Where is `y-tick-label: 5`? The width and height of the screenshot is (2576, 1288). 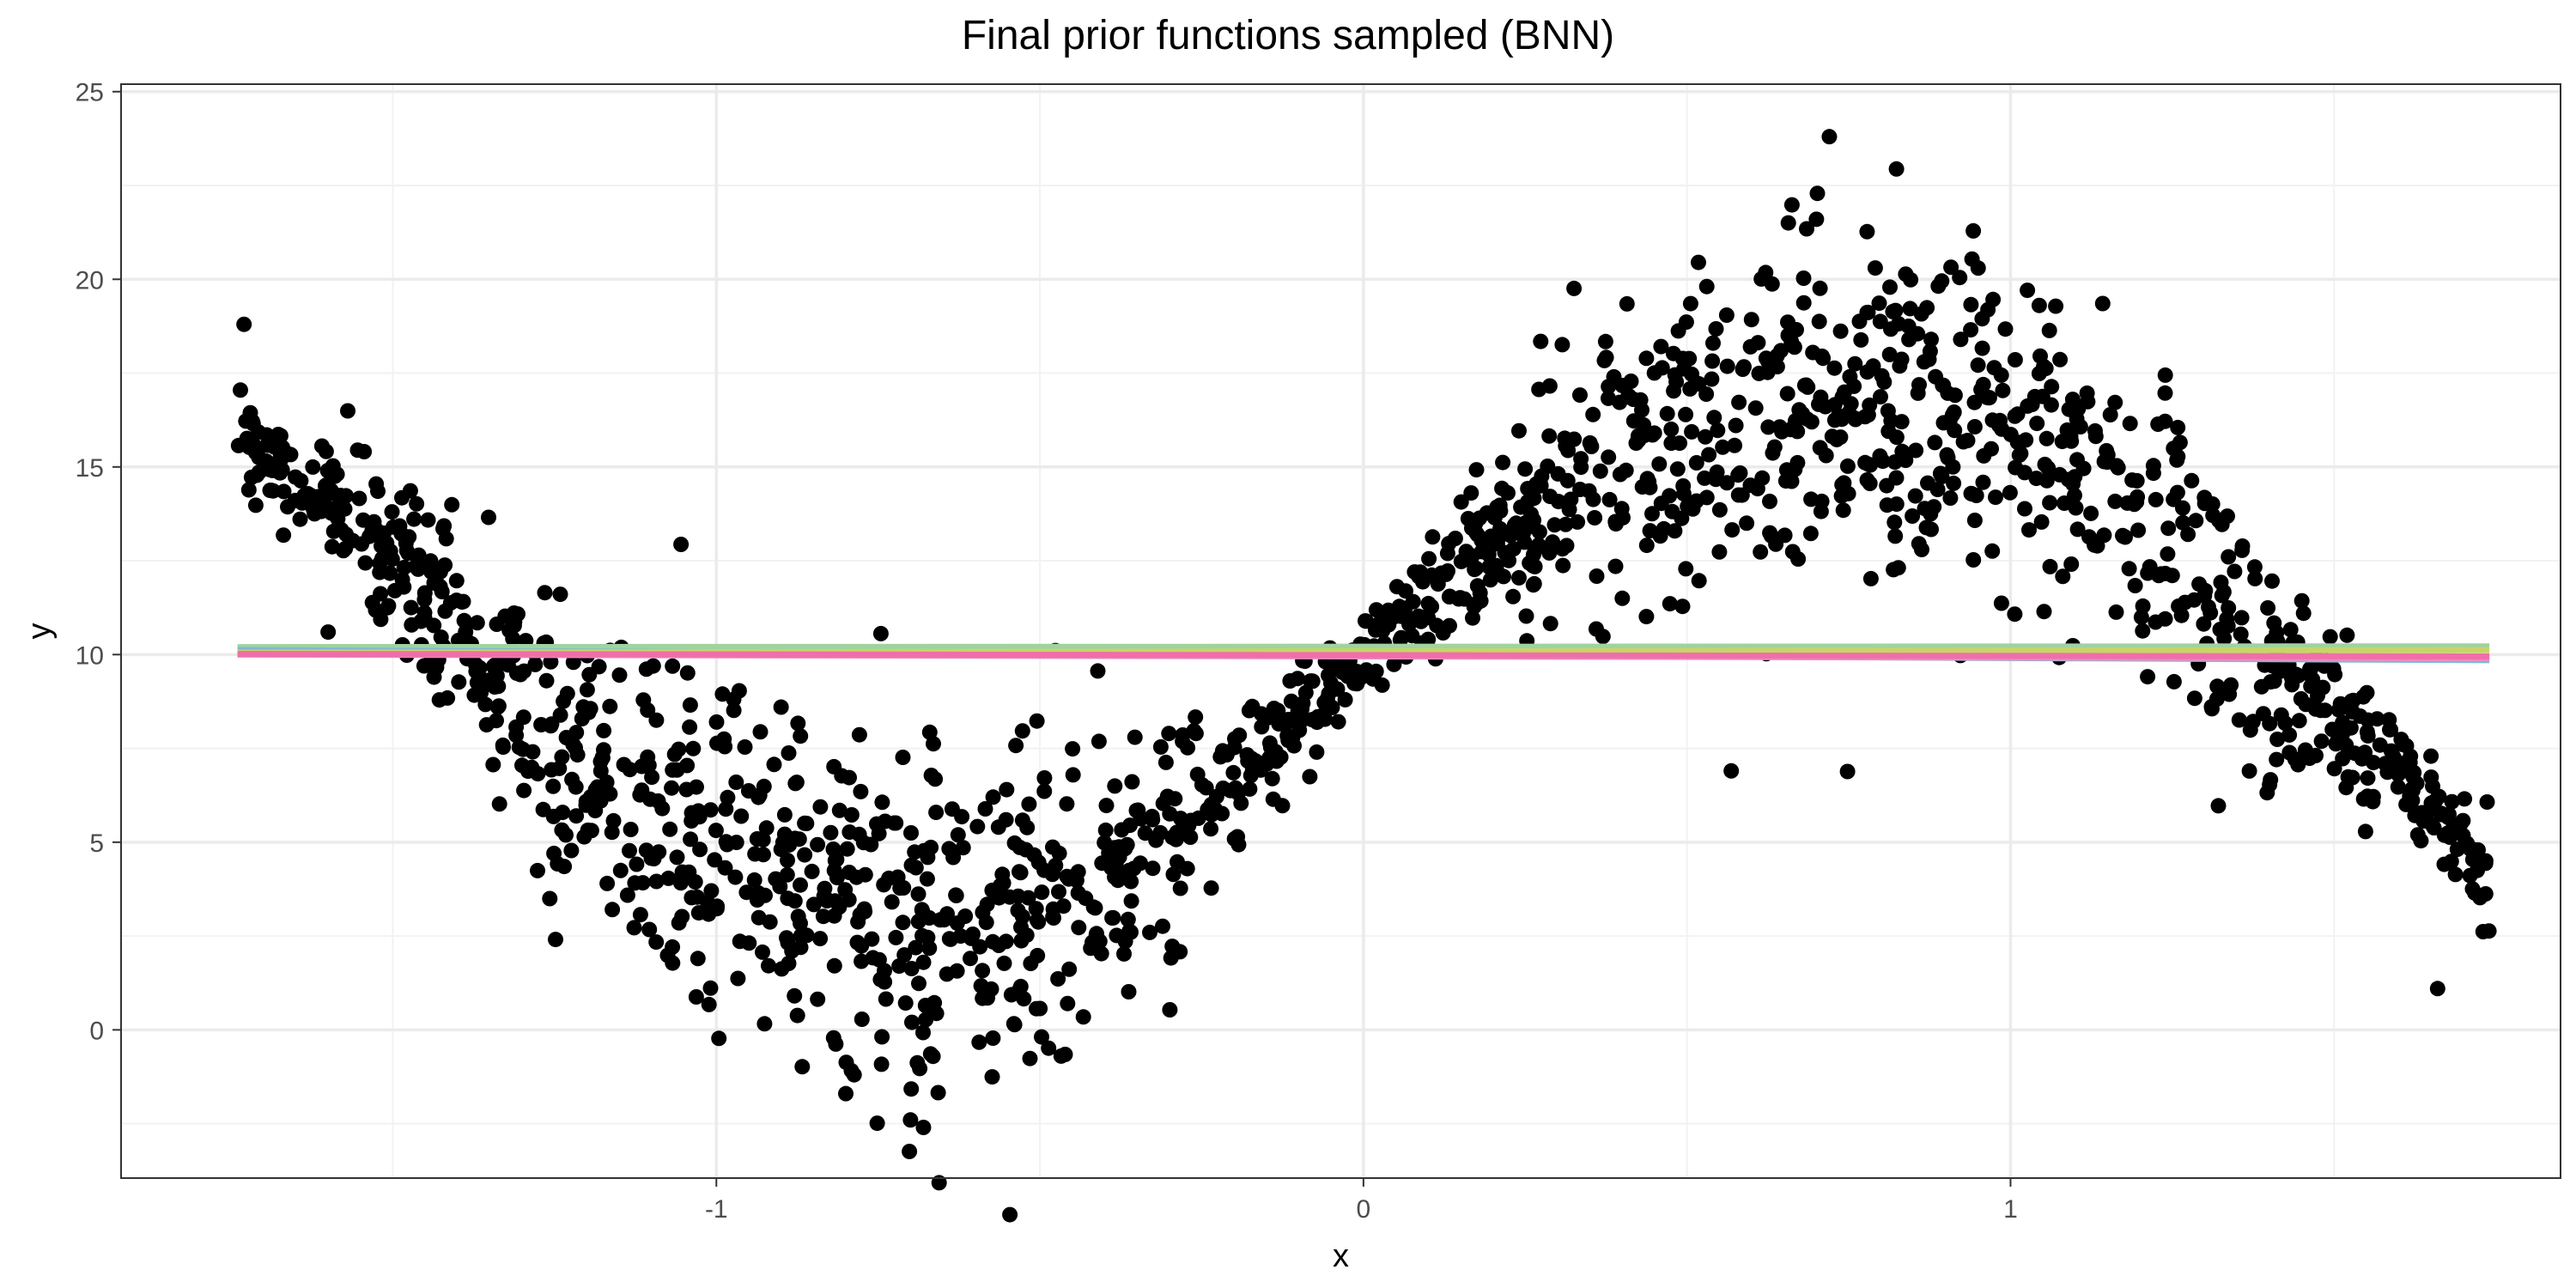 y-tick-label: 5 is located at coordinates (96, 843).